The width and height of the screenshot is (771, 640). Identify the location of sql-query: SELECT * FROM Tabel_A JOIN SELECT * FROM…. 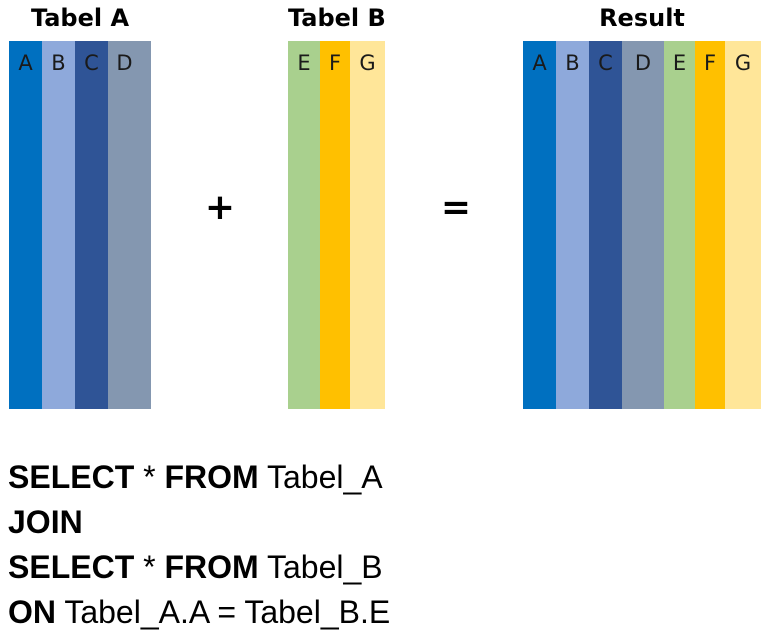
(199, 545).